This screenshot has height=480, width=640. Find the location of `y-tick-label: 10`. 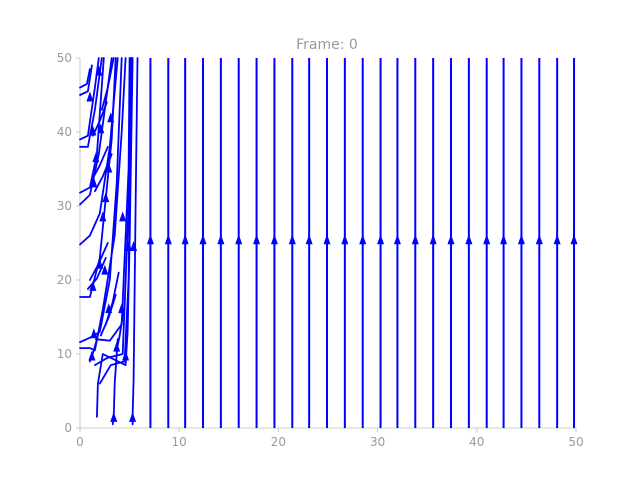

y-tick-label: 10 is located at coordinates (64, 354).